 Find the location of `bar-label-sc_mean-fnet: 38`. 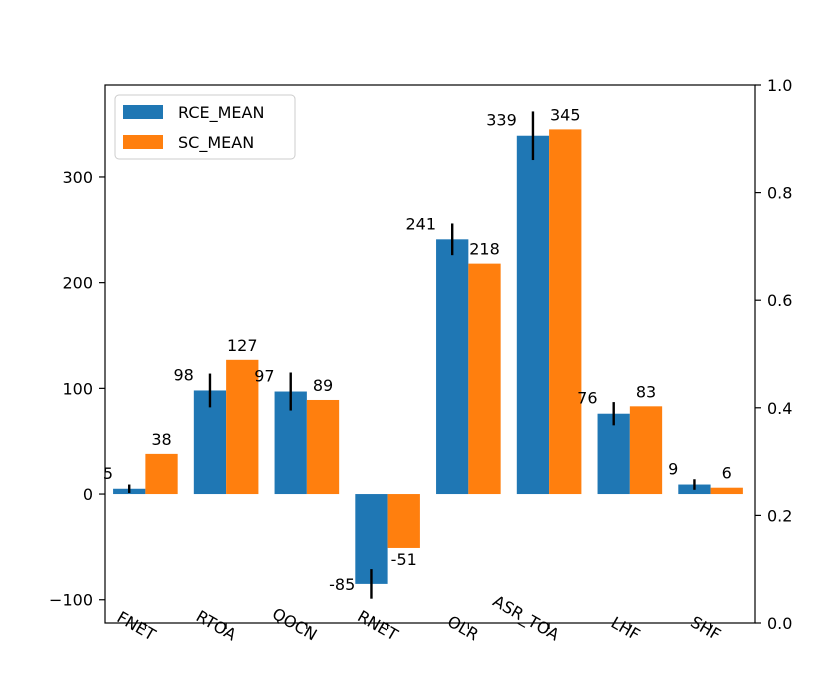

bar-label-sc_mean-fnet: 38 is located at coordinates (161, 439).